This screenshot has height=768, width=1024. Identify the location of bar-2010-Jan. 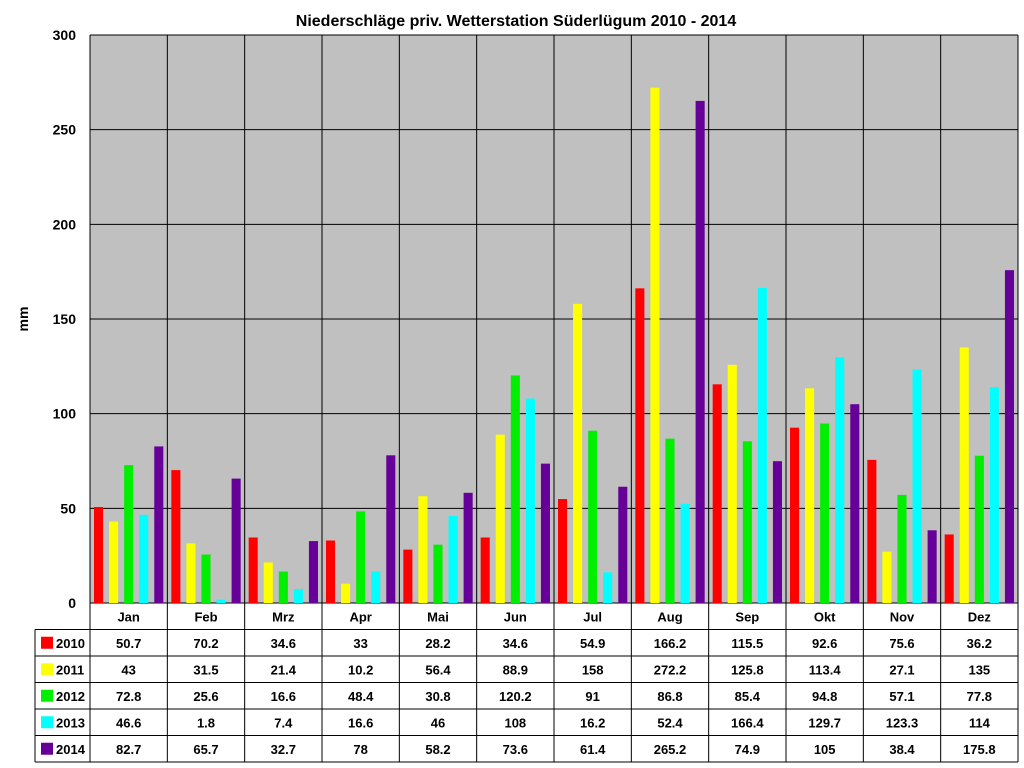
(99, 555).